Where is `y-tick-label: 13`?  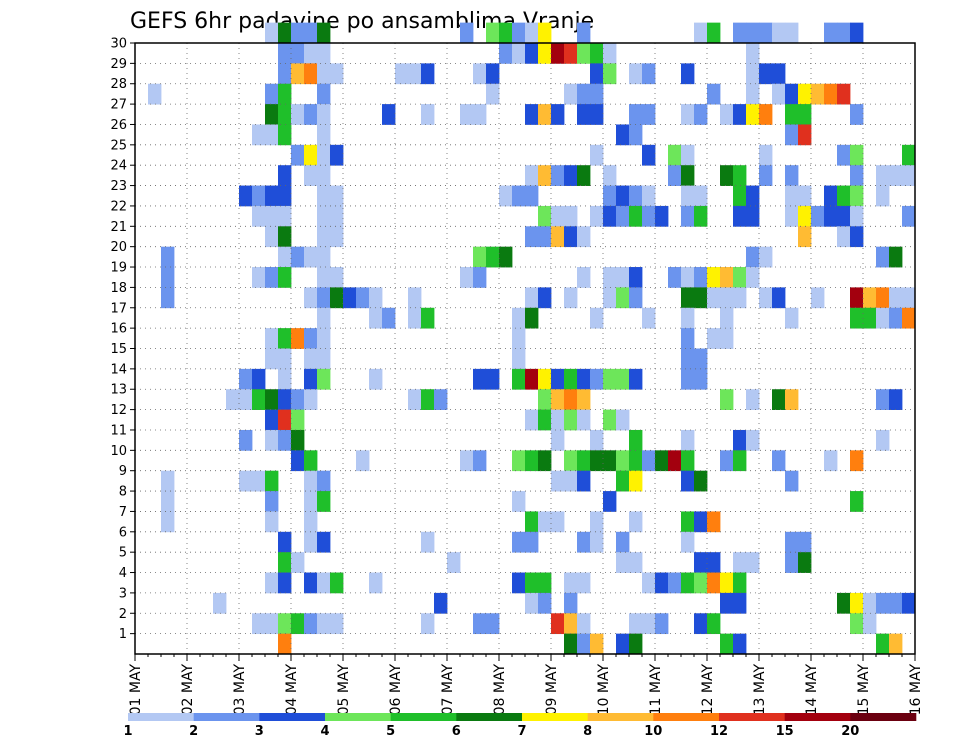 y-tick-label: 13 is located at coordinates (118, 390).